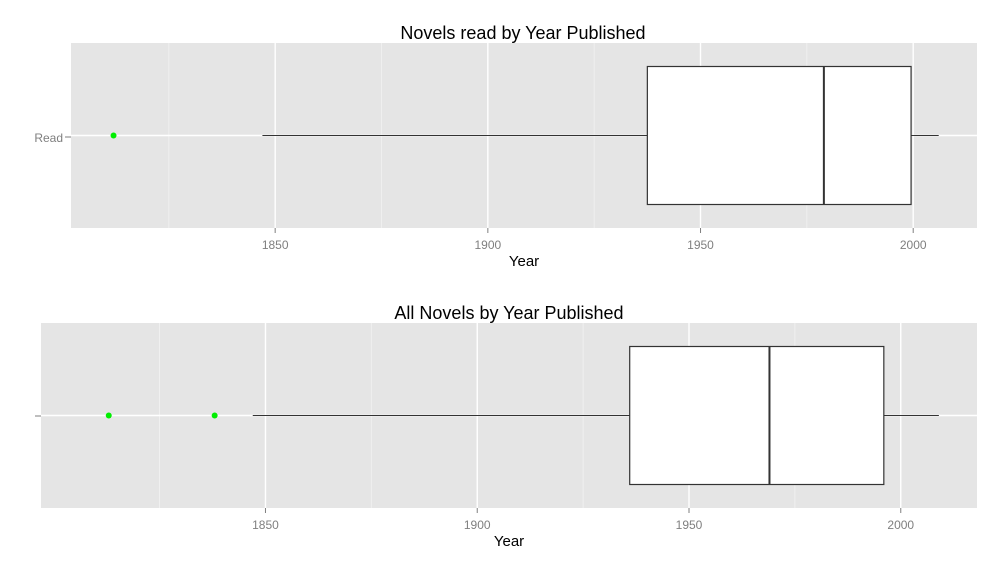  What do you see at coordinates (522, 33) in the screenshot?
I see `chart-title: Novels read by Year Published` at bounding box center [522, 33].